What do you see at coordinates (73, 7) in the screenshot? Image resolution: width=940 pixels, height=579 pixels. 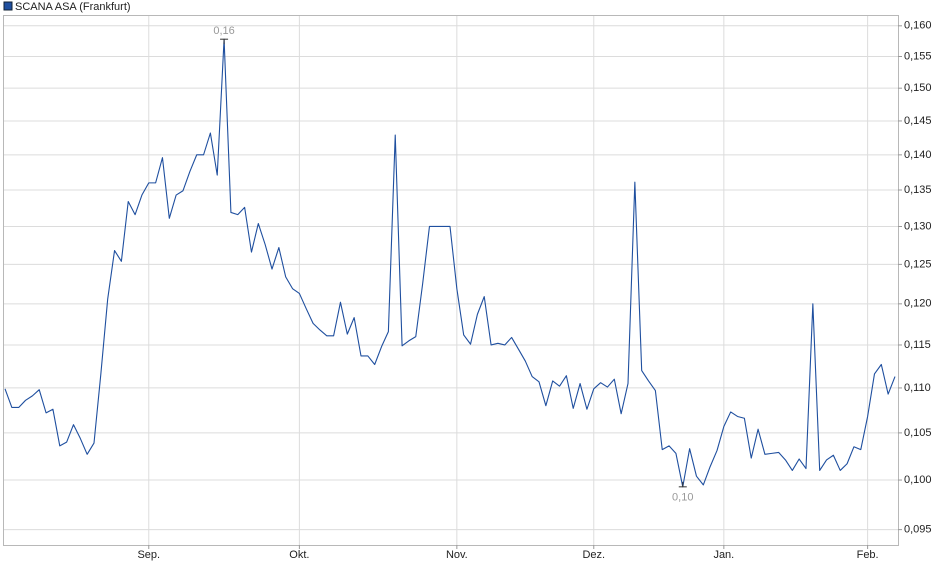 I see `legend-label: SCANA ASA (Frankfurt)` at bounding box center [73, 7].